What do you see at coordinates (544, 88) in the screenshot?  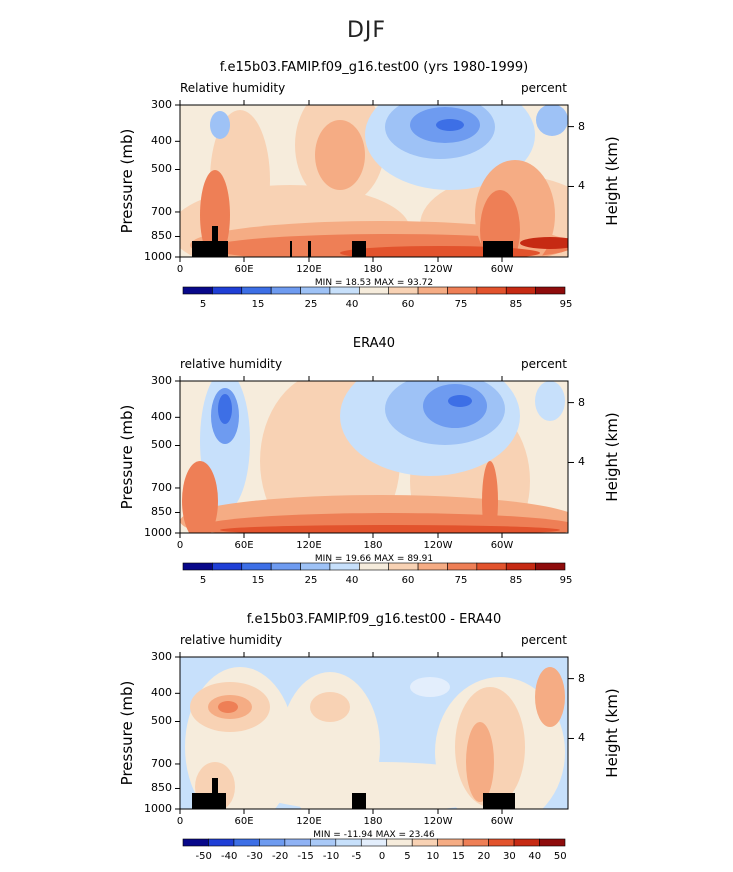 I see `units-label: percent` at bounding box center [544, 88].